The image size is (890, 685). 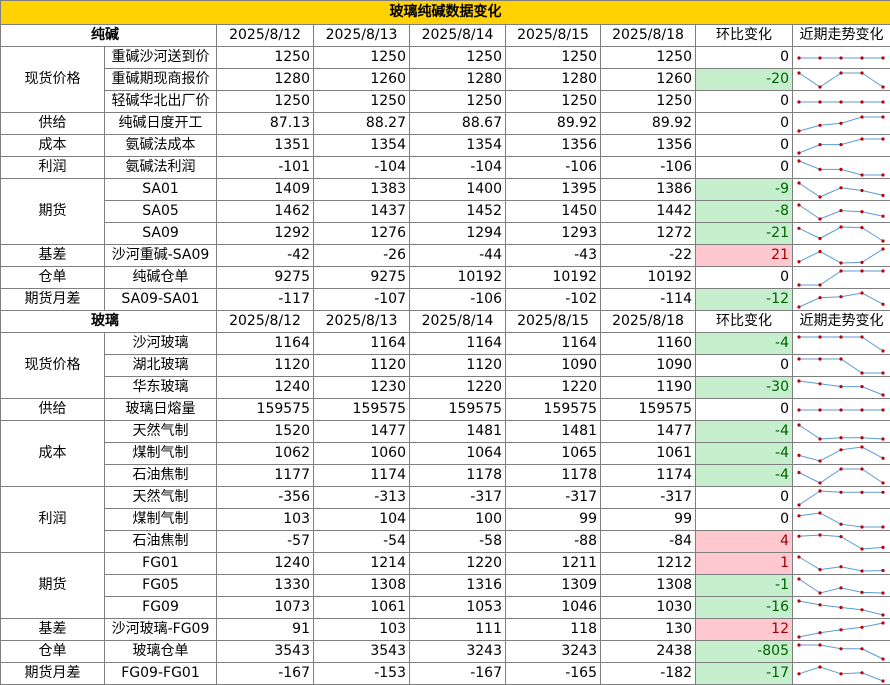 I want to click on value-cell: 1214, so click(x=362, y=564).